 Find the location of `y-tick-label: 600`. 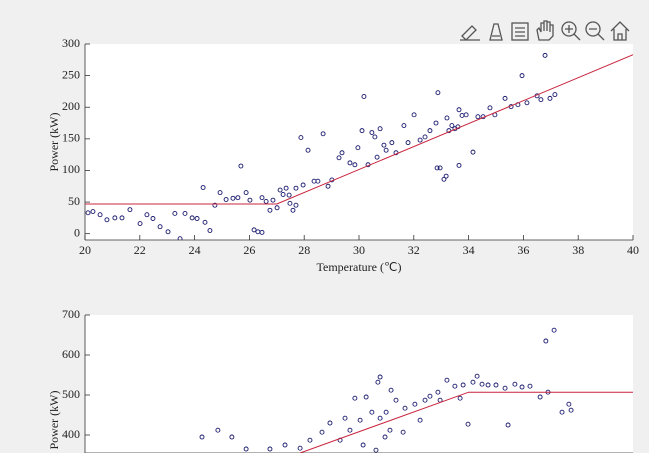

y-tick-label: 600 is located at coordinates (71, 354).